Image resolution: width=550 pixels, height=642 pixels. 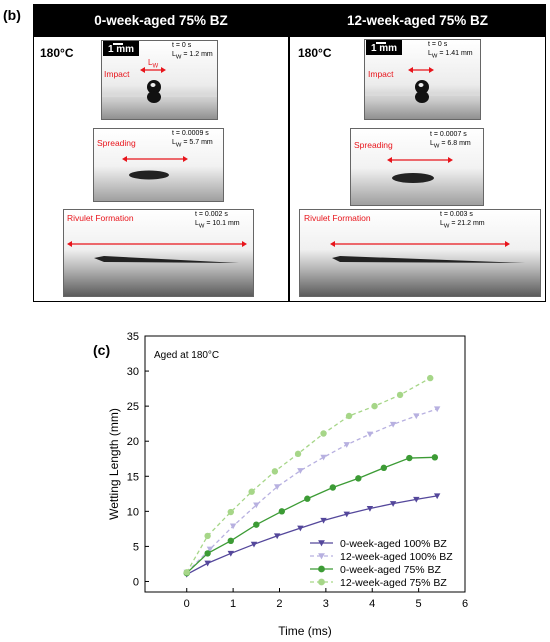 What do you see at coordinates (376, 570) in the screenshot?
I see `legend-entry: 0-week-aged 75% BZ` at bounding box center [376, 570].